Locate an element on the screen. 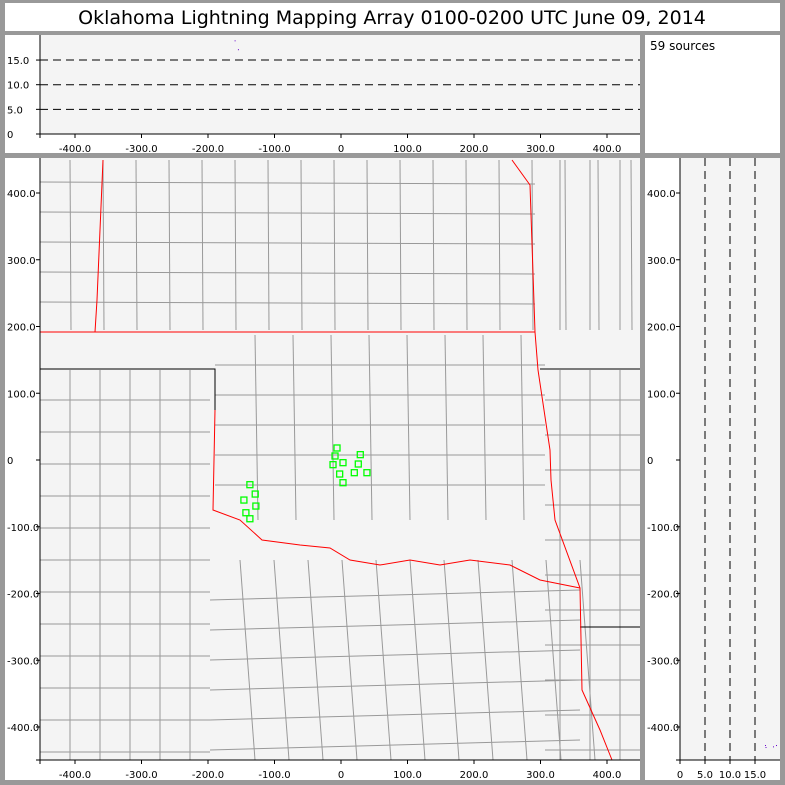 Image resolution: width=785 pixels, height=785 pixels. sources-panel is located at coordinates (712, 94).